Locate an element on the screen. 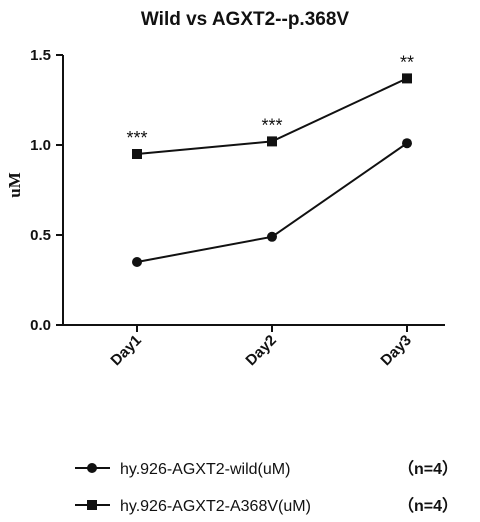 This screenshot has height=522, width=480. y-tick-label: 1.5 is located at coordinates (40, 55).